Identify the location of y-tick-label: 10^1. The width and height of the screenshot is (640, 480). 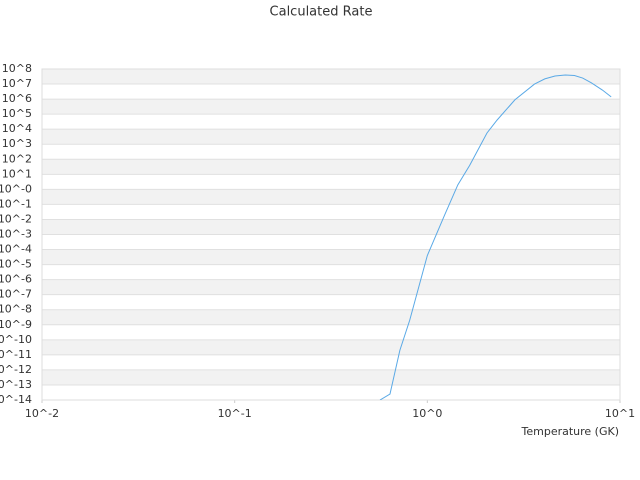
(17, 173).